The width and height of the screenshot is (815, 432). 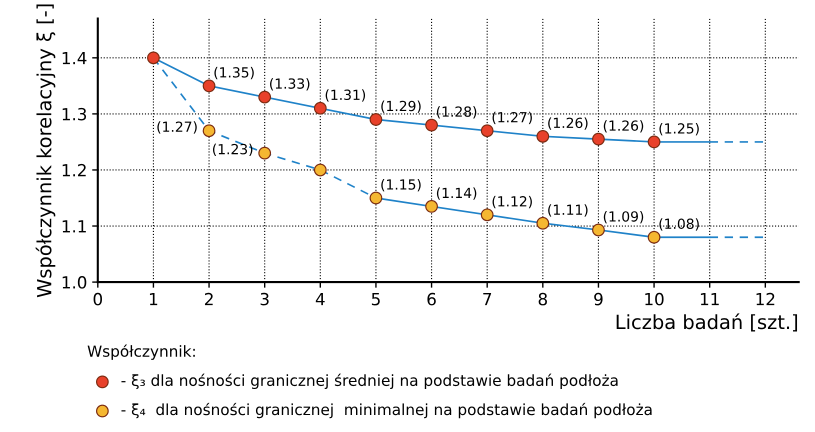 What do you see at coordinates (709, 299) in the screenshot?
I see `x-tick-label: 11` at bounding box center [709, 299].